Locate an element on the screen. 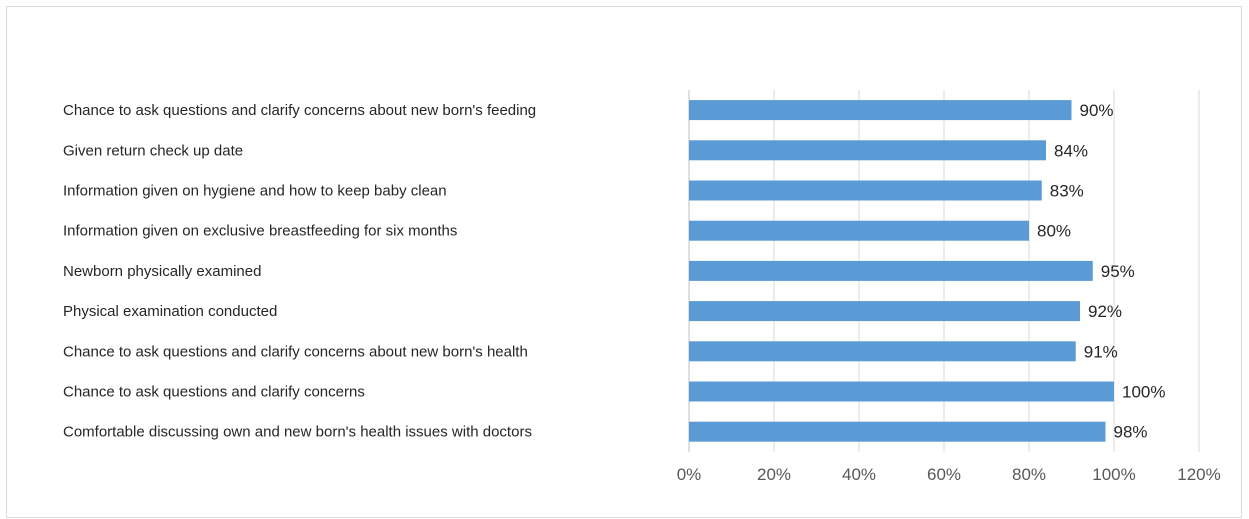 This screenshot has width=1249, height=519. category-label: Given return check up date is located at coordinates (153, 150).